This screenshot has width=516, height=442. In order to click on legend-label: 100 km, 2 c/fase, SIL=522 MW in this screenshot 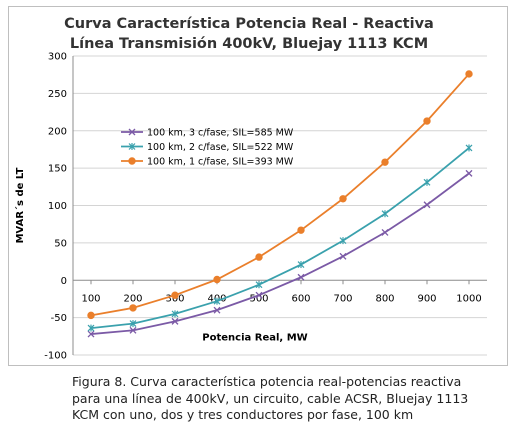, I will do `click(220, 147)`.